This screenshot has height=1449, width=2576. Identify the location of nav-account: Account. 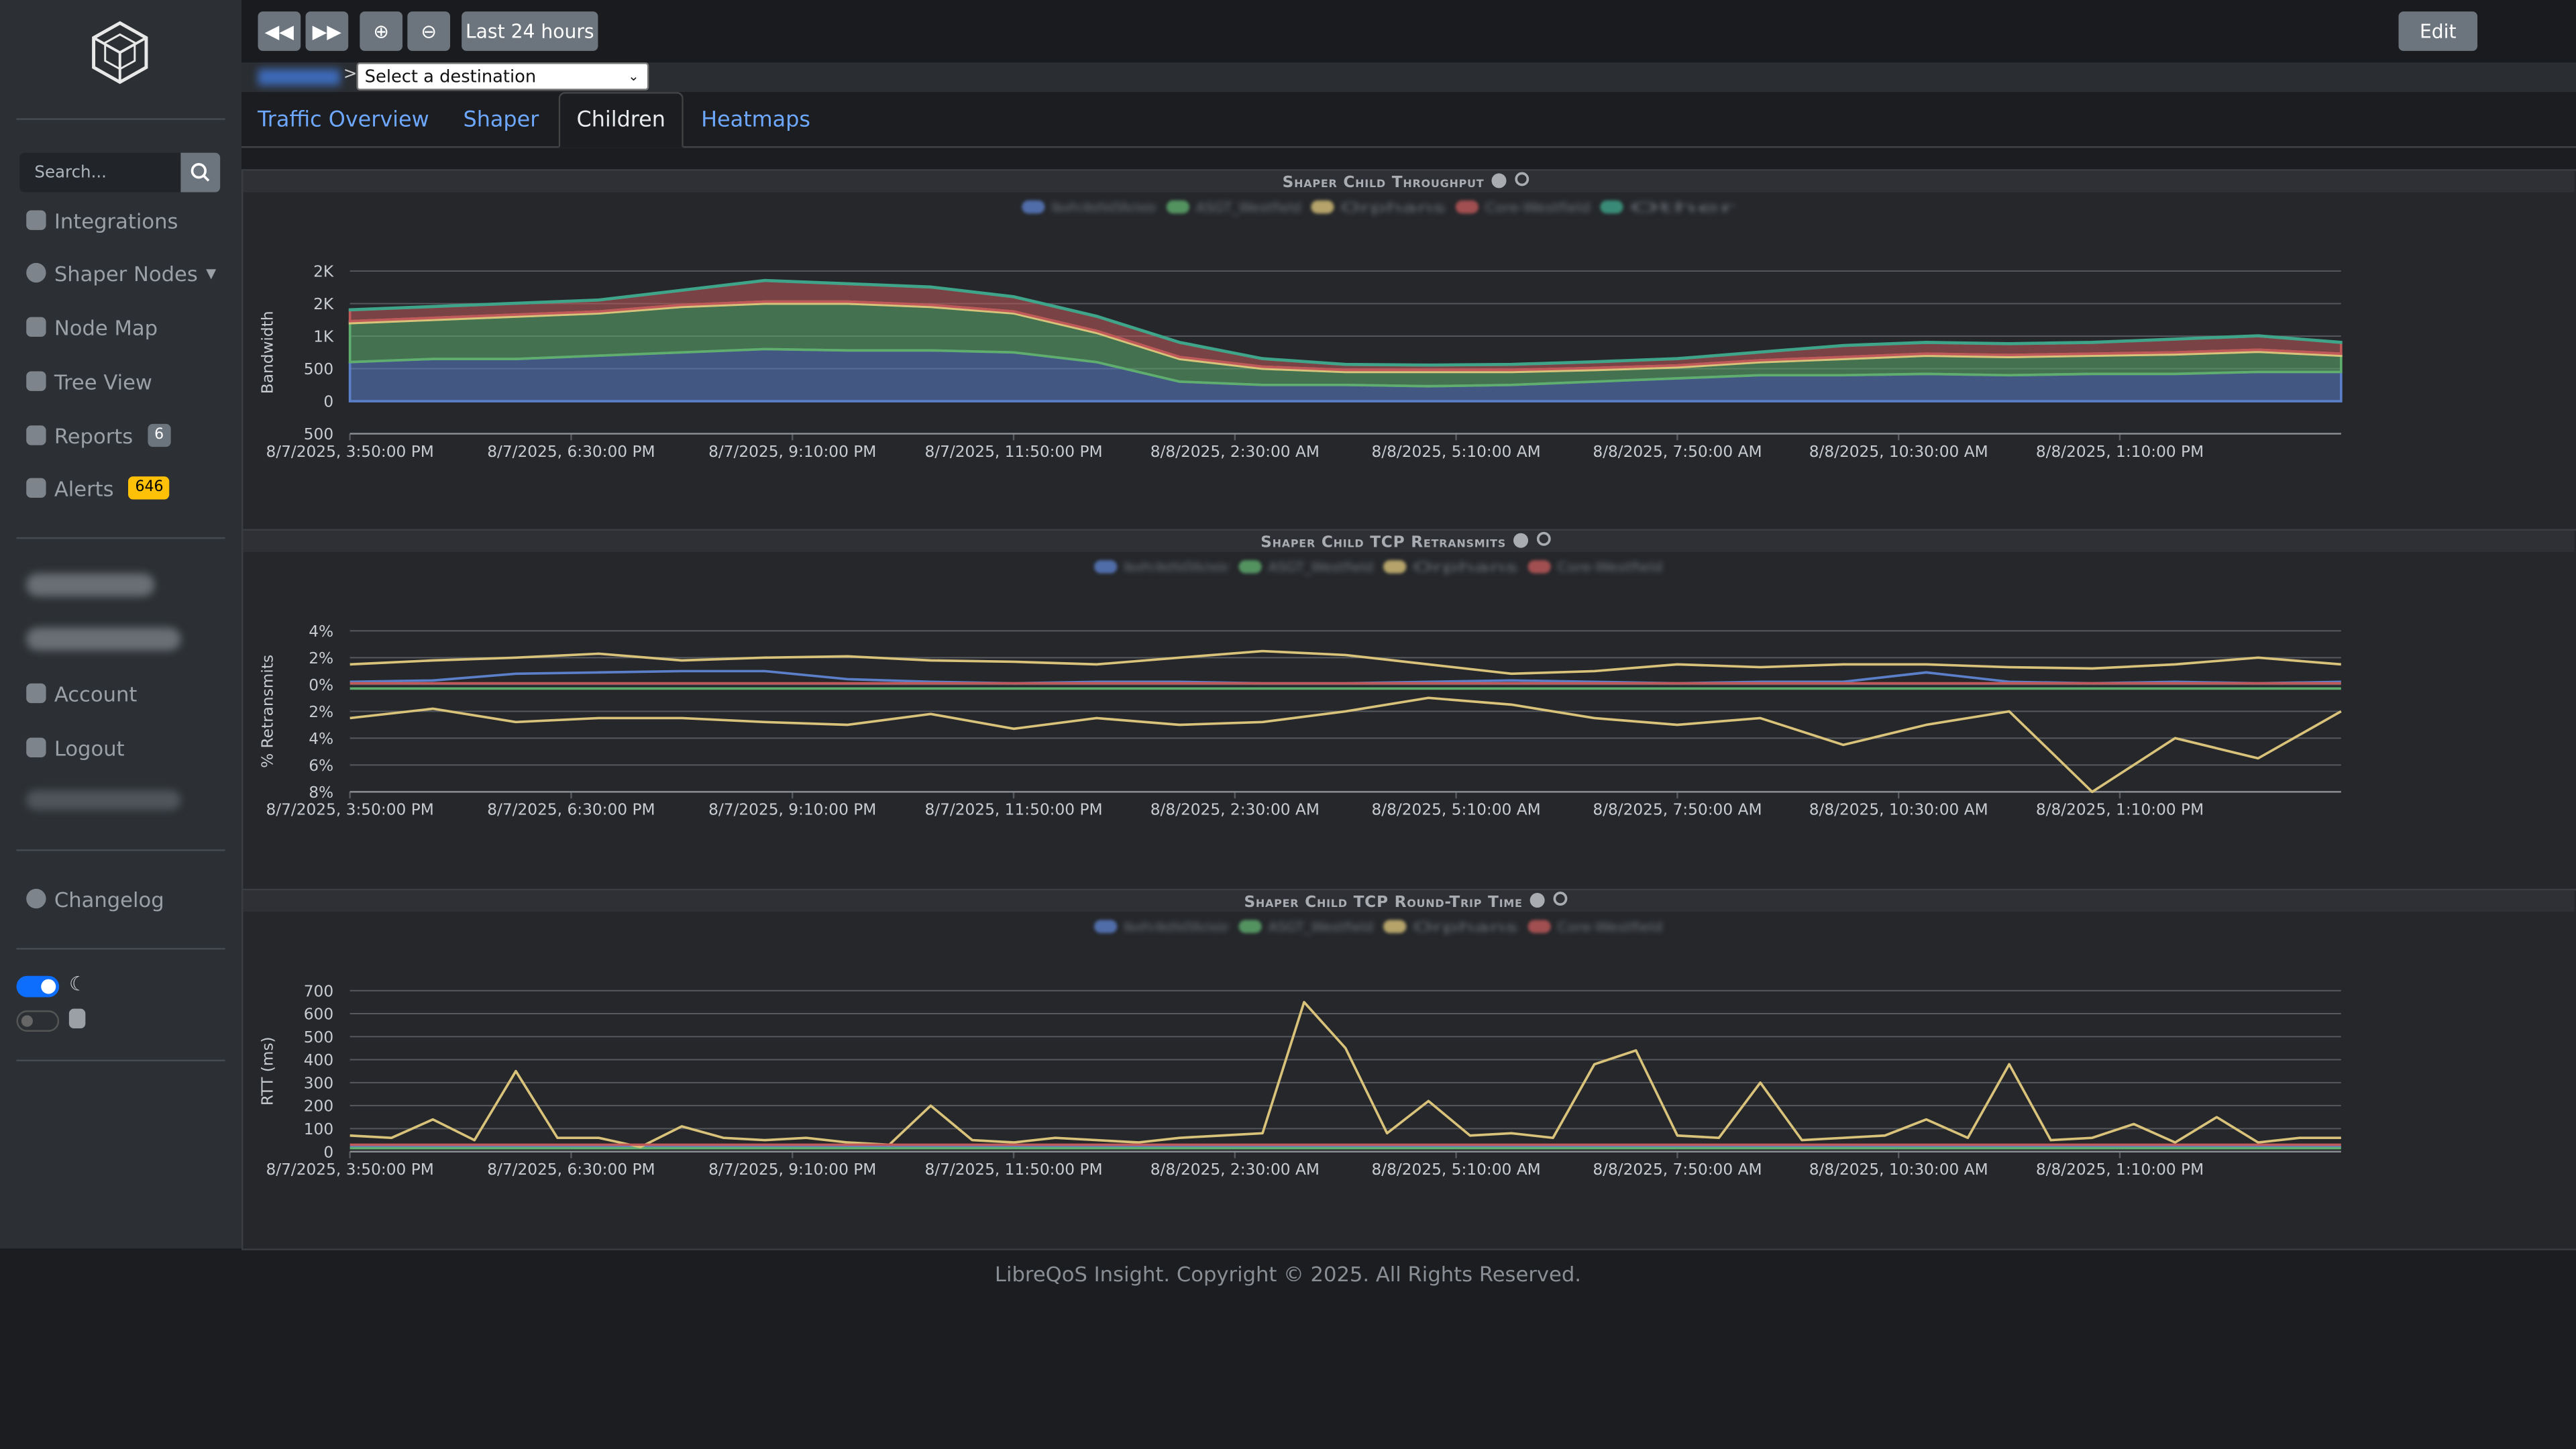
(81, 693).